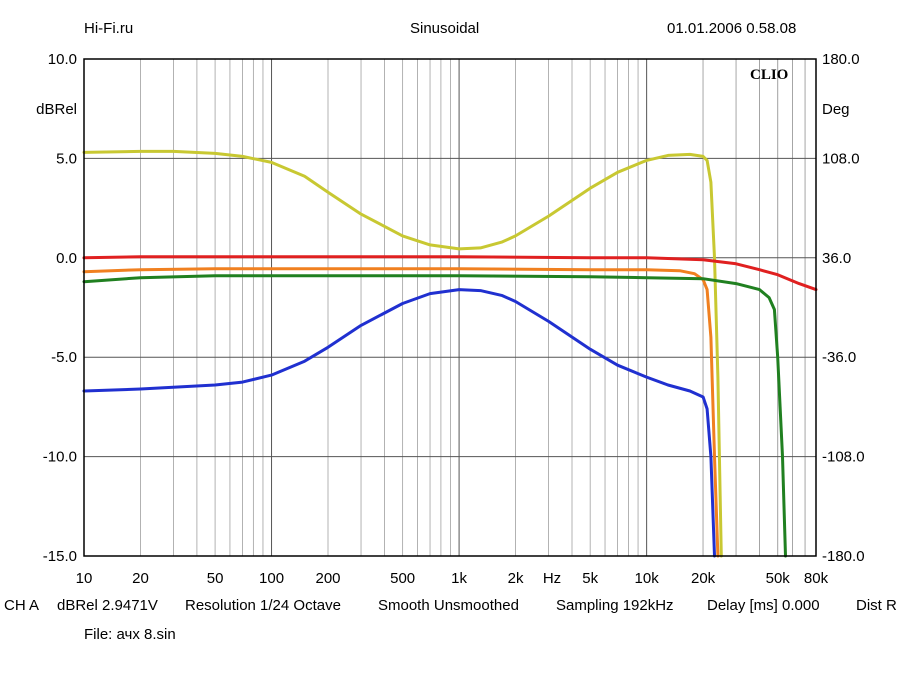  I want to click on file-name: File: ачх 8.sin, so click(130, 634).